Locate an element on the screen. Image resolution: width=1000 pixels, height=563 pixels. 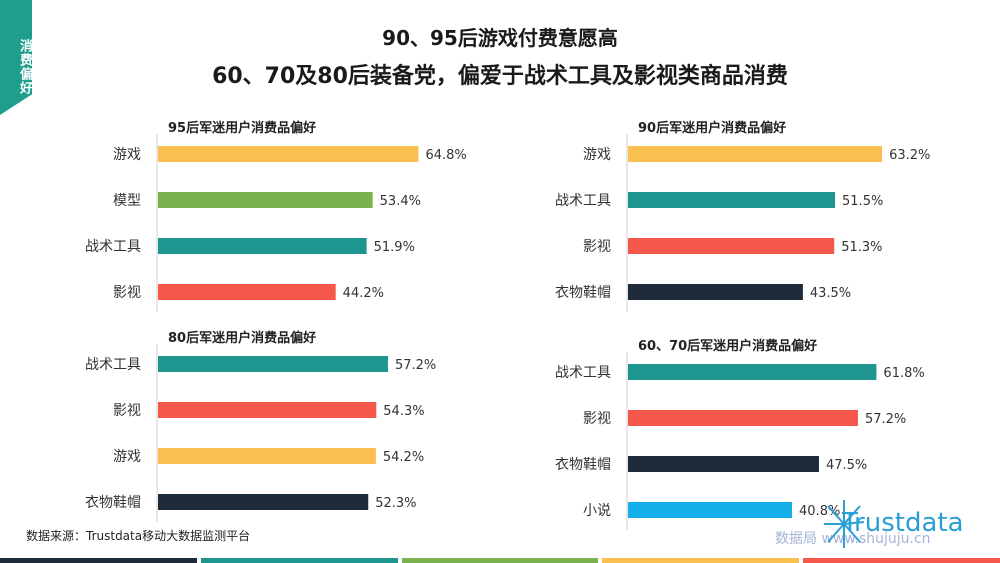
chart-1-value-label: 63.2% is located at coordinates (909, 155).